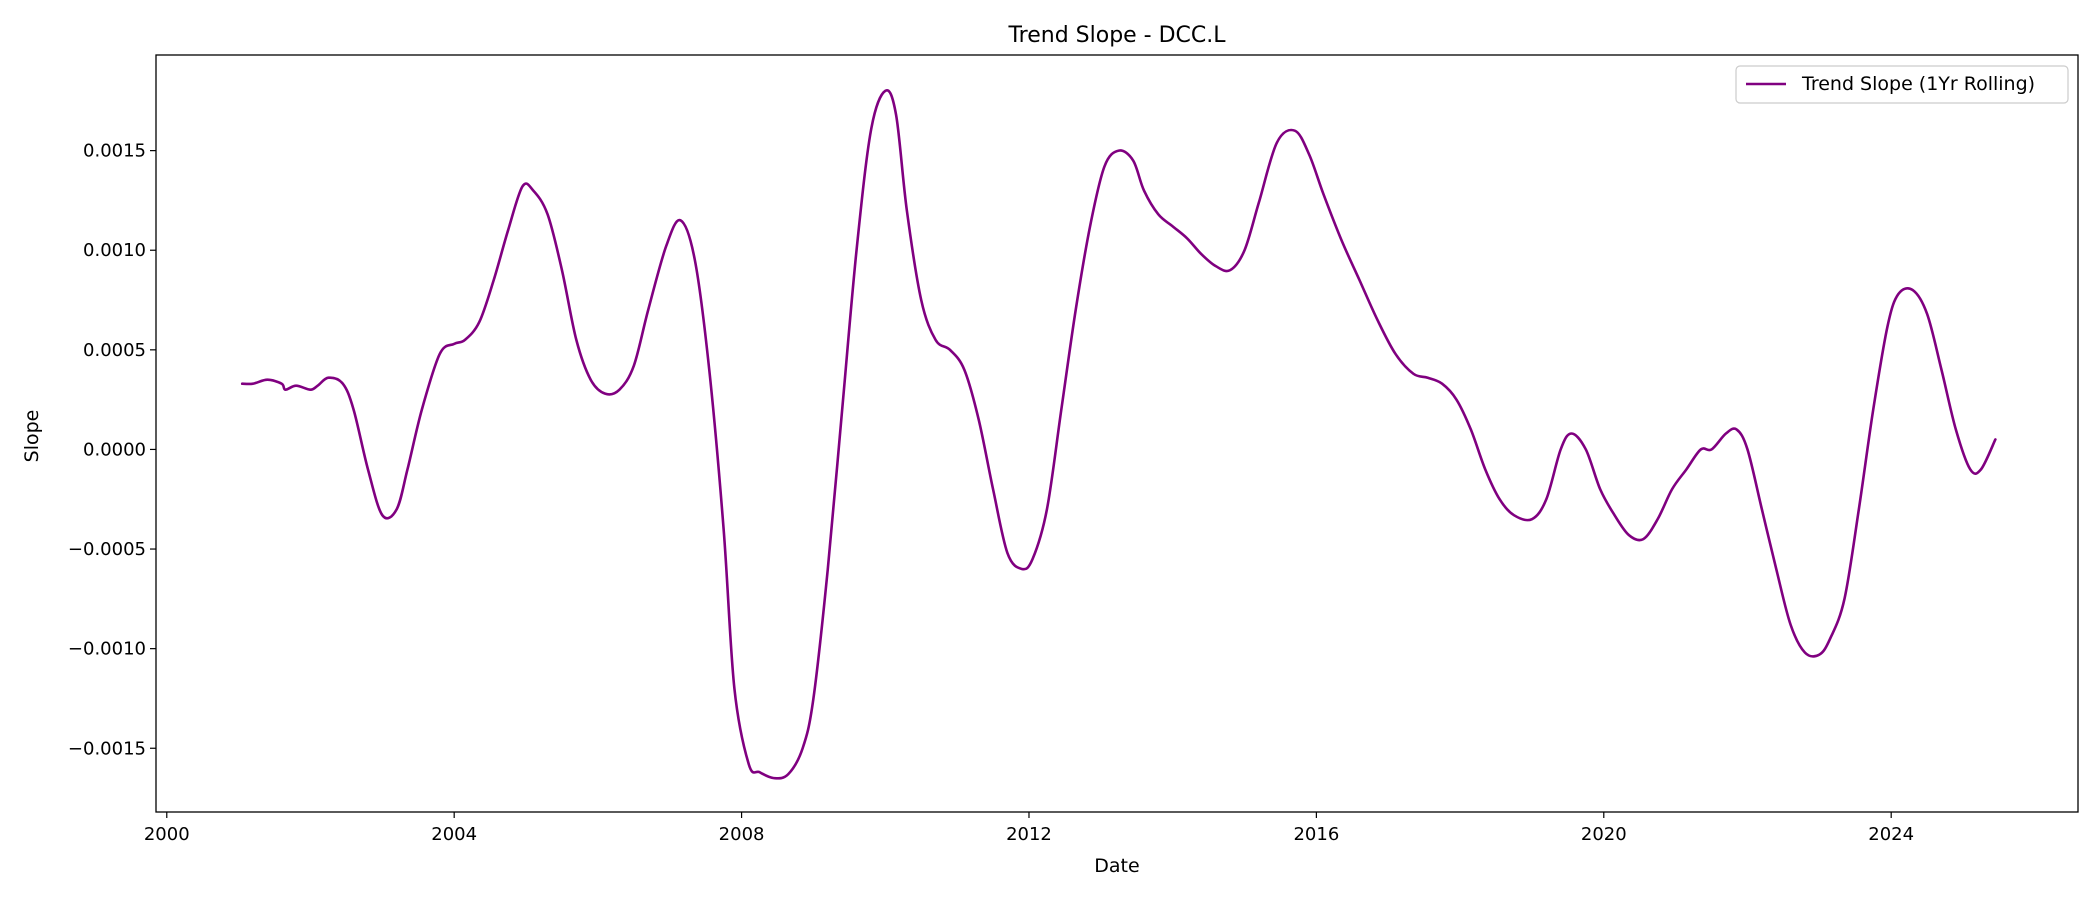 This screenshot has width=2100, height=900. What do you see at coordinates (32, 436) in the screenshot?
I see `y-axis-label: Slope` at bounding box center [32, 436].